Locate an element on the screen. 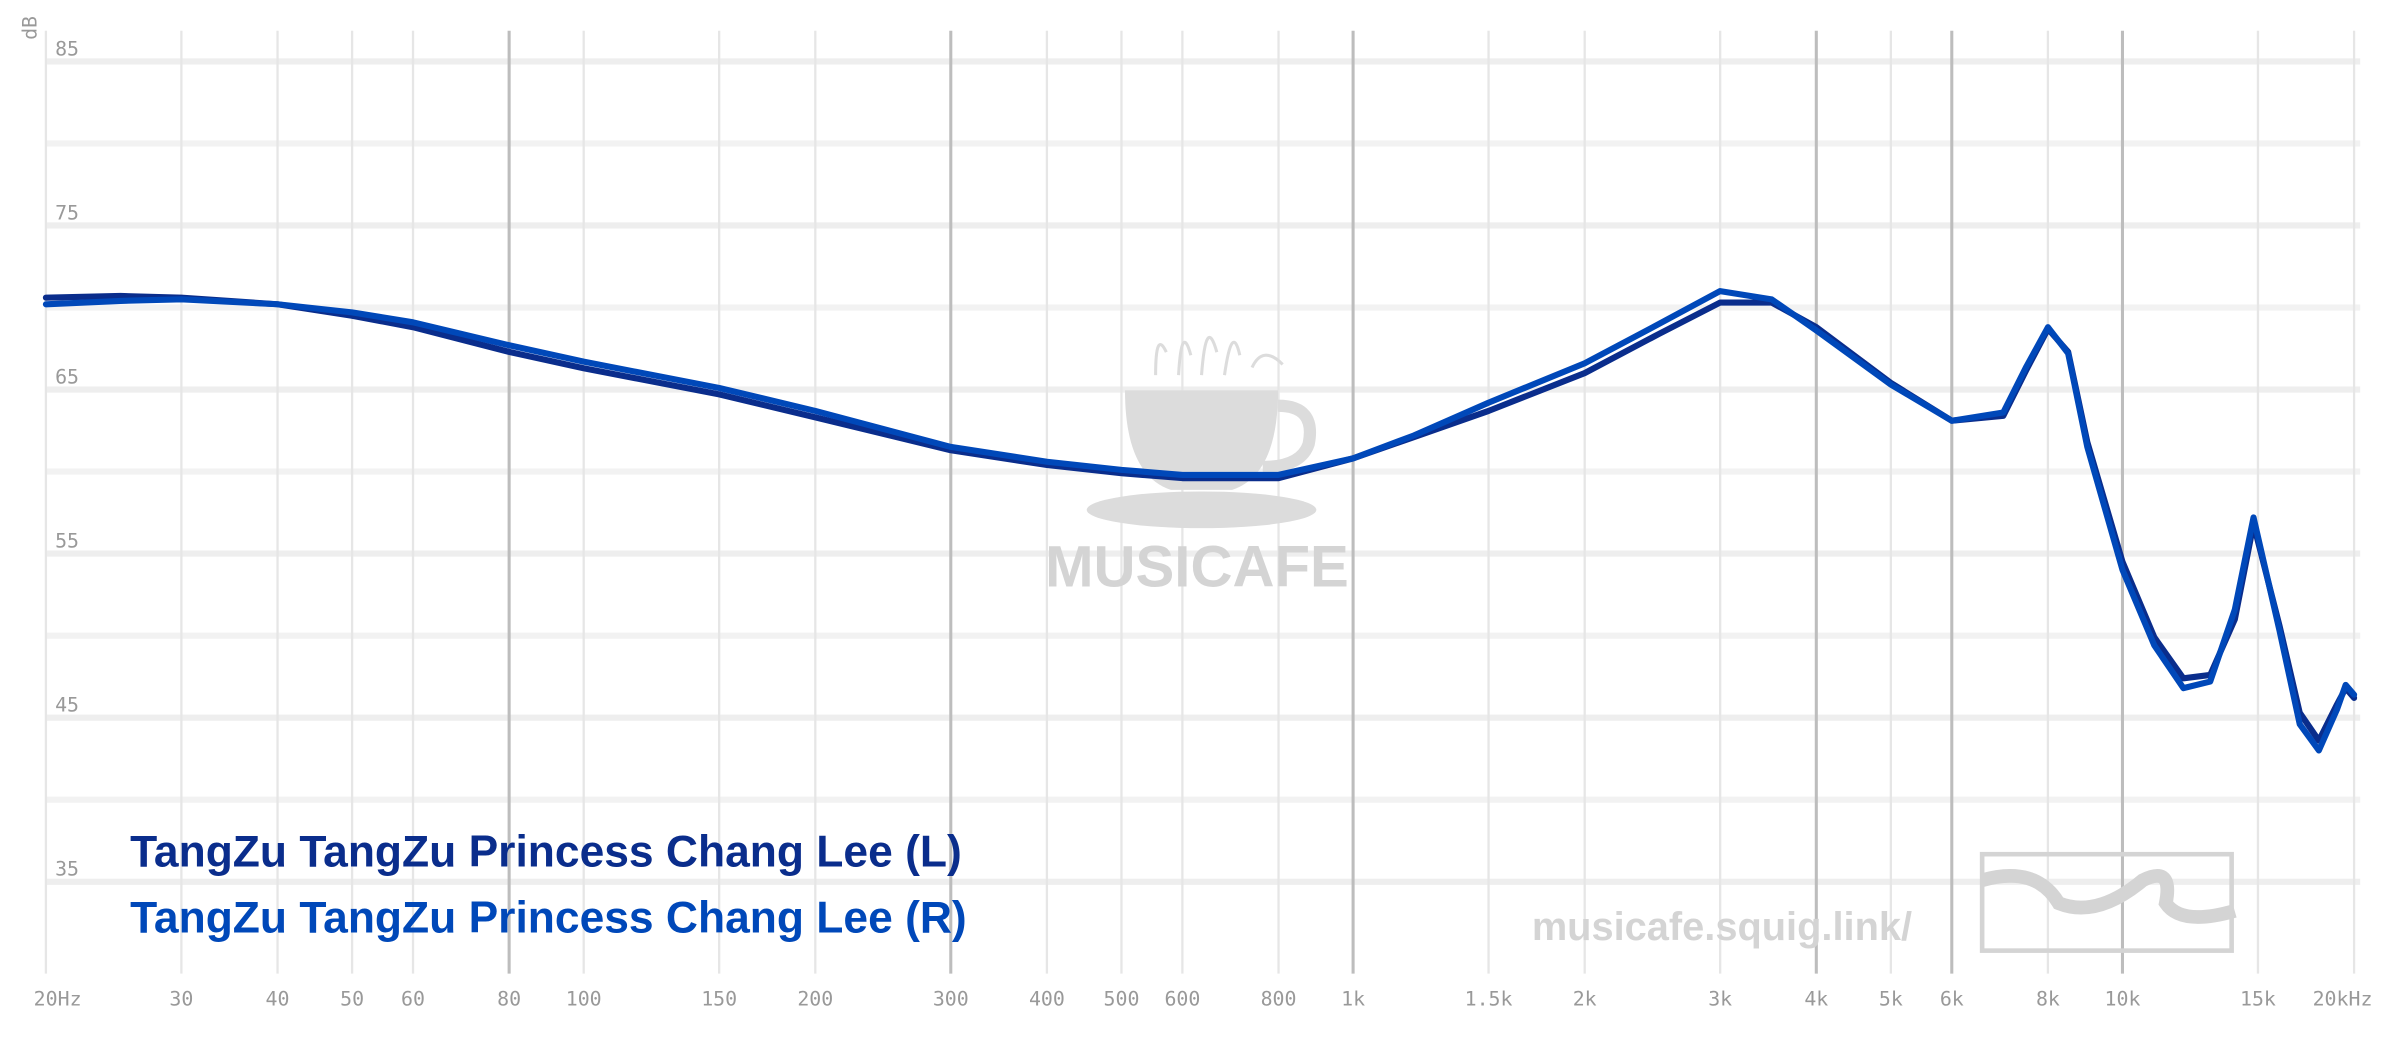  x-tick-label: 1k is located at coordinates (1353, 999).